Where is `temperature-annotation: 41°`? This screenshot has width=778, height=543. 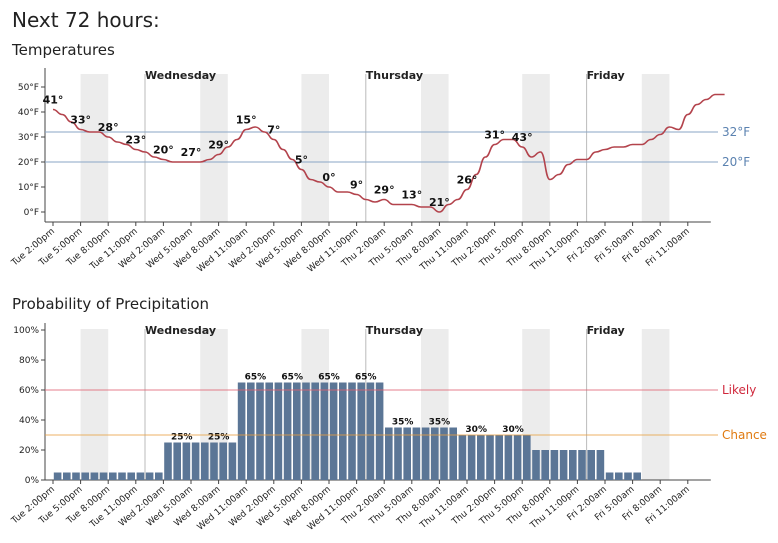 temperature-annotation: 41° is located at coordinates (53, 100).